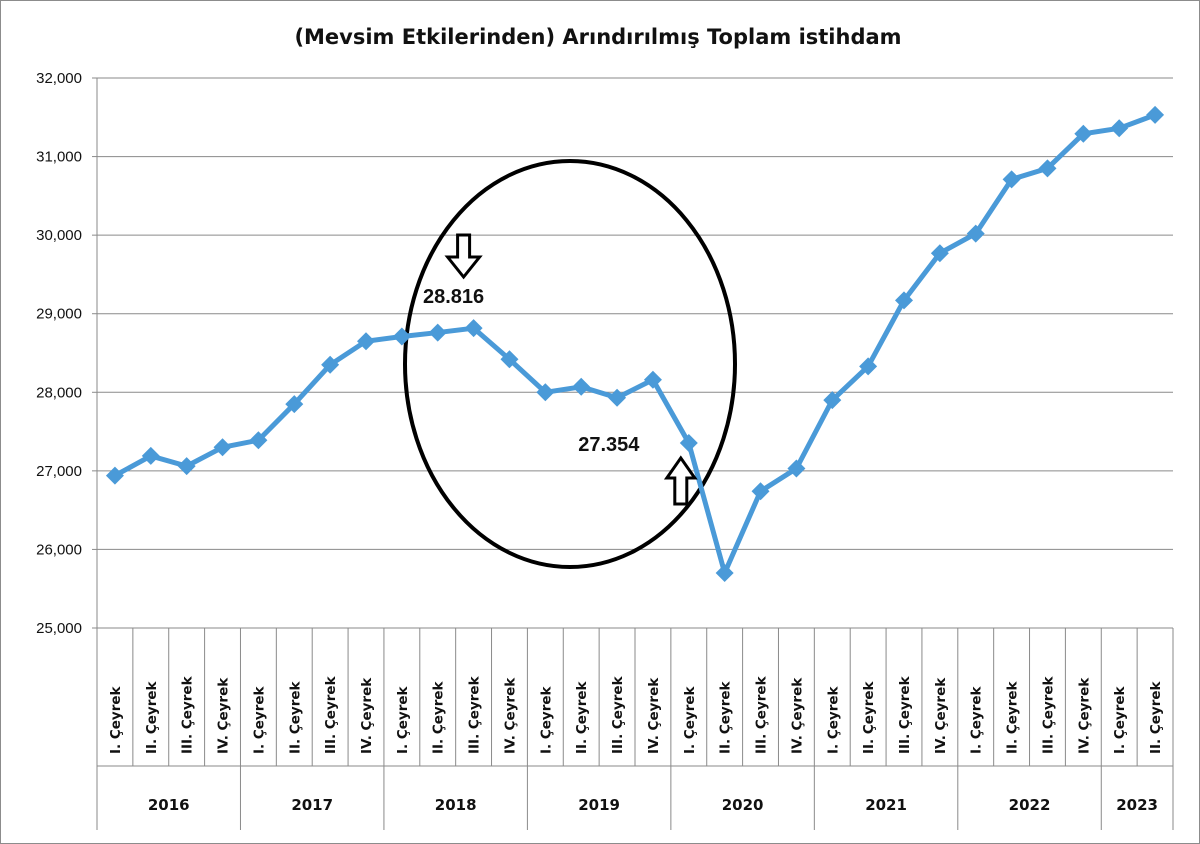  What do you see at coordinates (169, 805) in the screenshot?
I see `year-label: 2016` at bounding box center [169, 805].